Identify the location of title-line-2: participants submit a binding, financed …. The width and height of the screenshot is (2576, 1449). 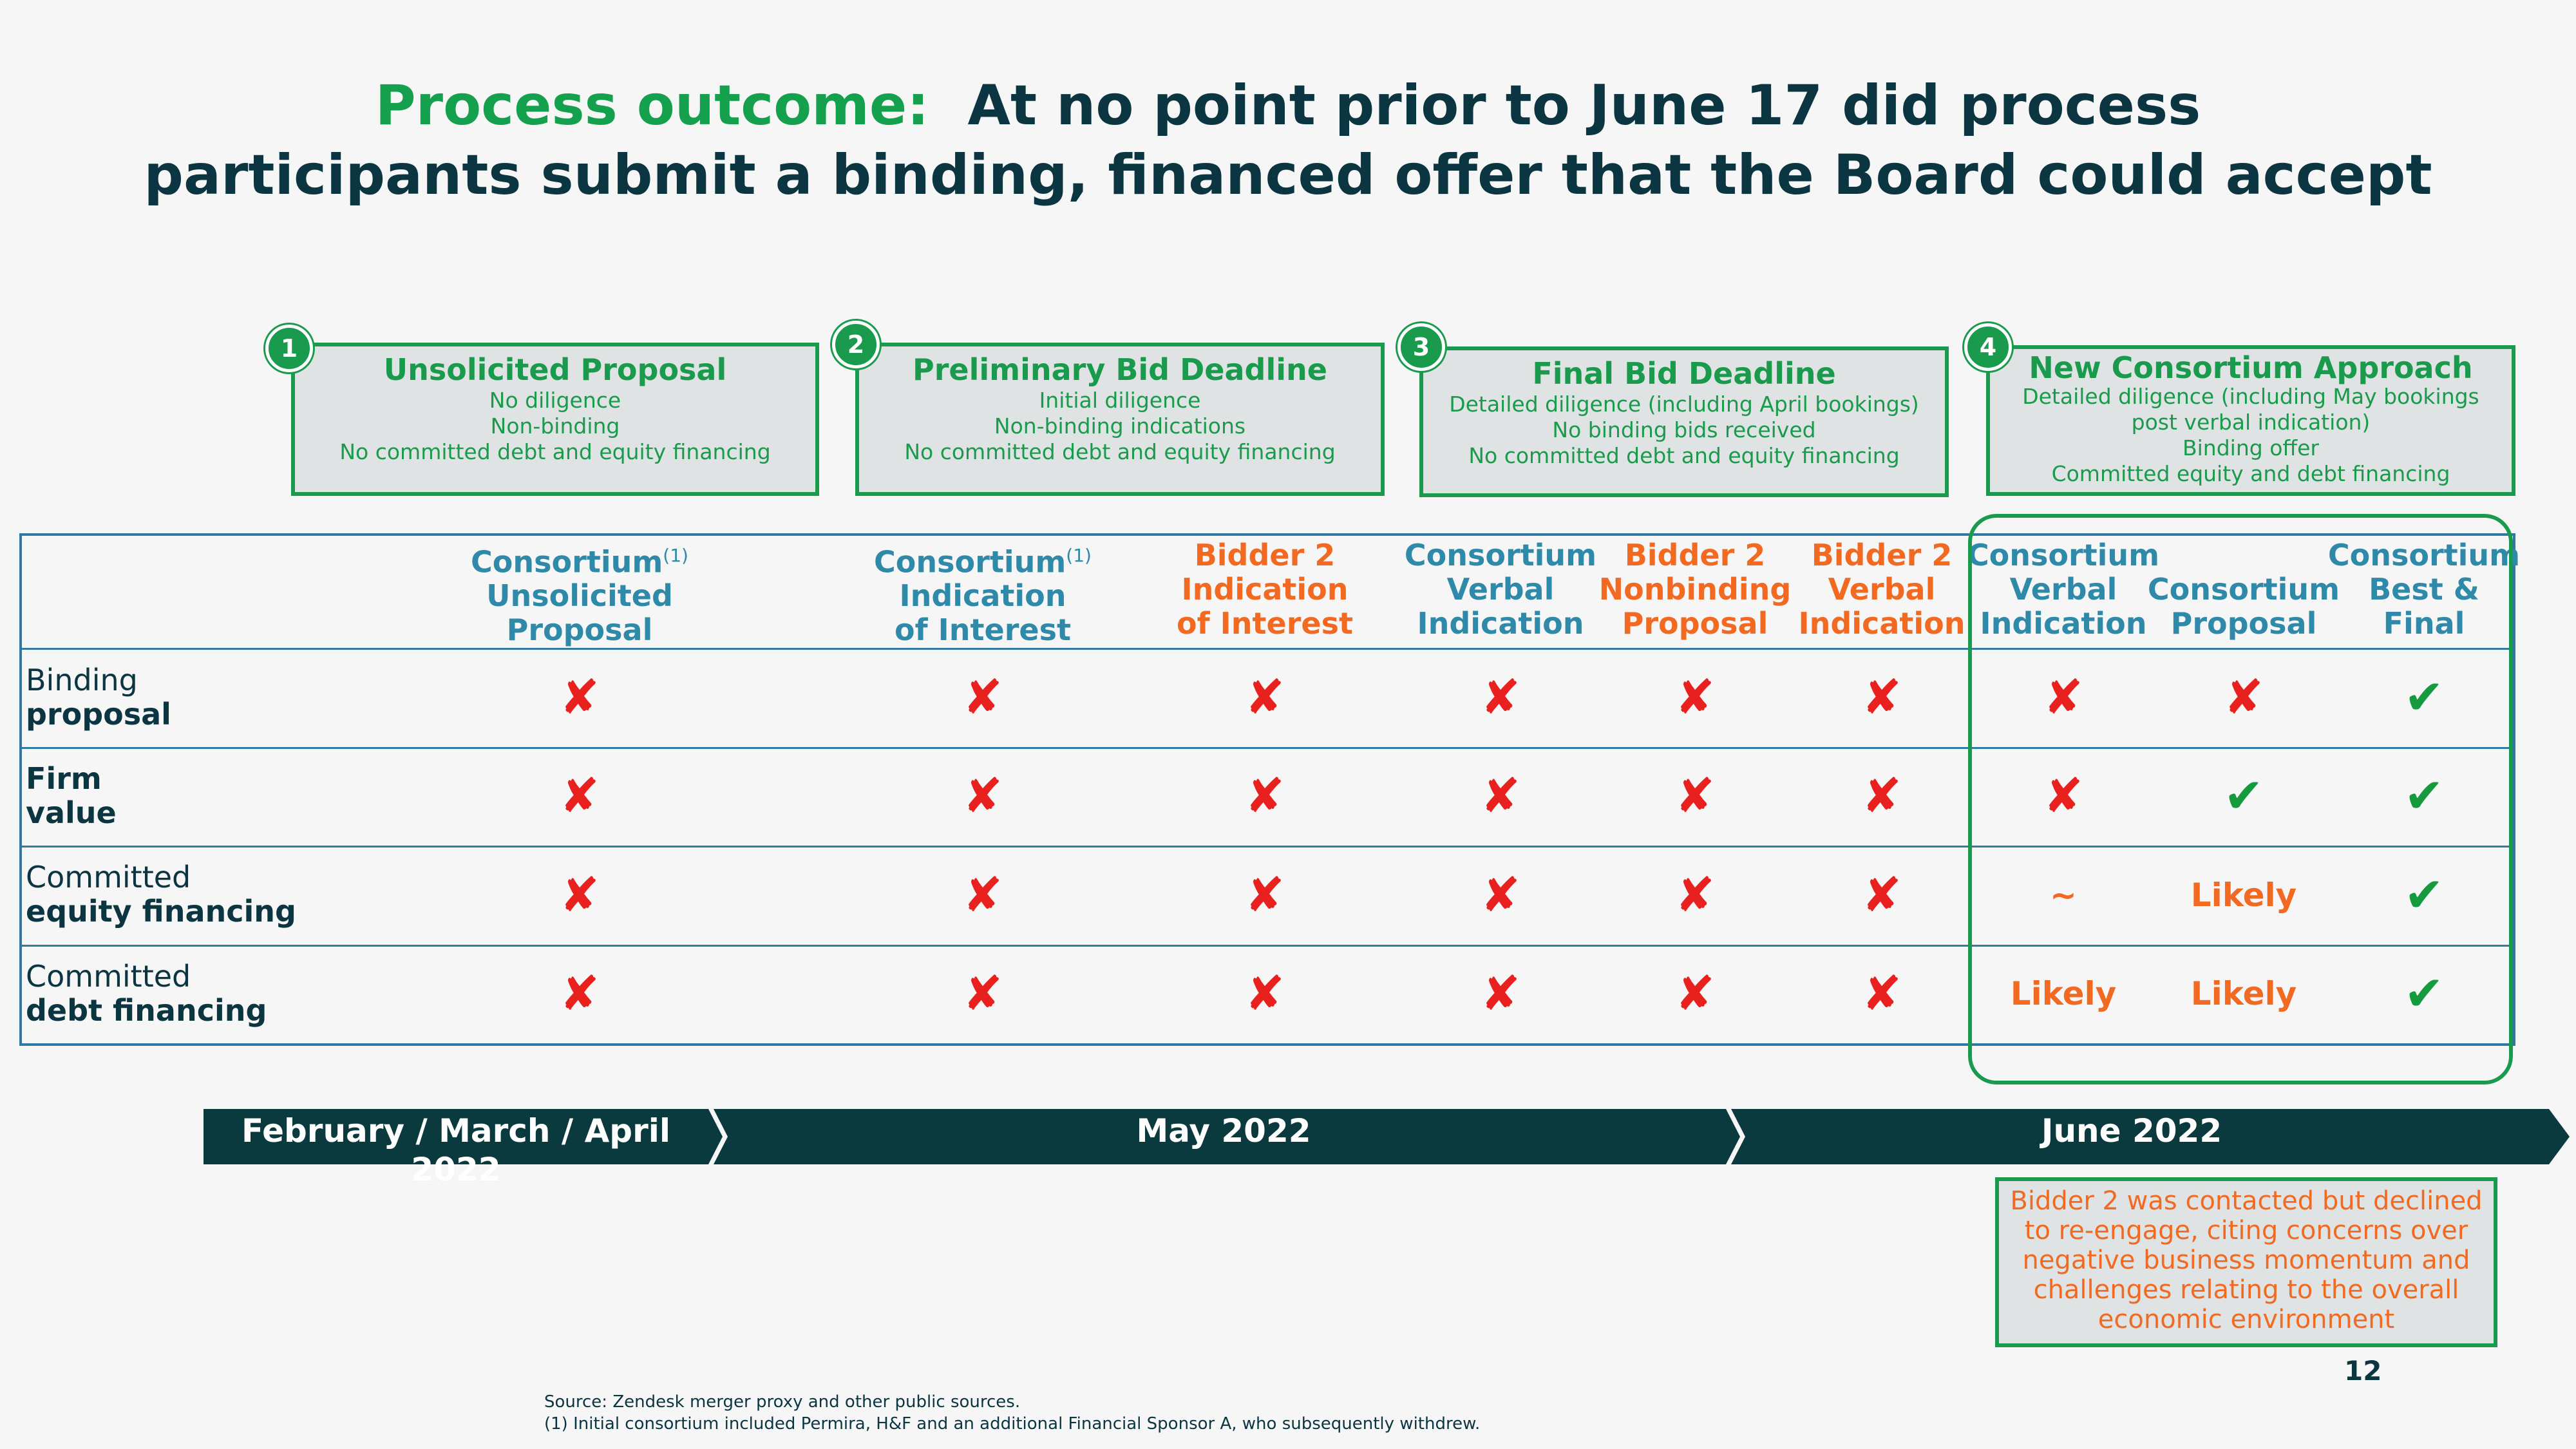
(1288, 175).